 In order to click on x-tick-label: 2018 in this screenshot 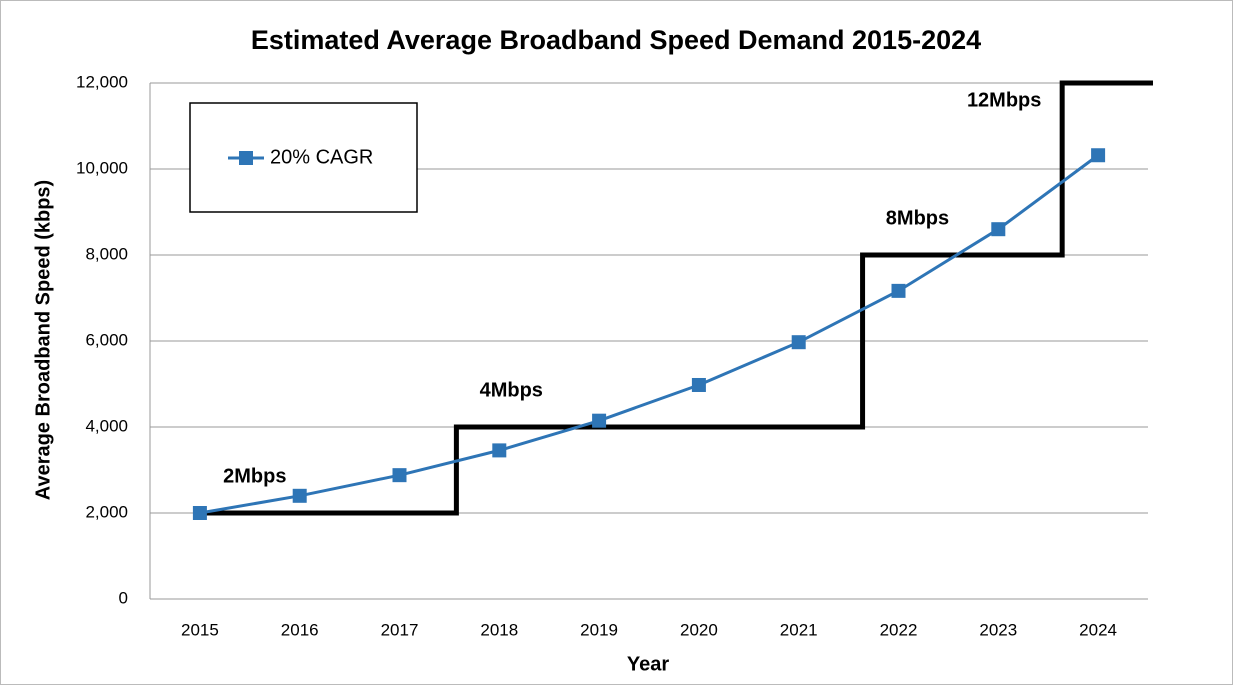, I will do `click(499, 629)`.